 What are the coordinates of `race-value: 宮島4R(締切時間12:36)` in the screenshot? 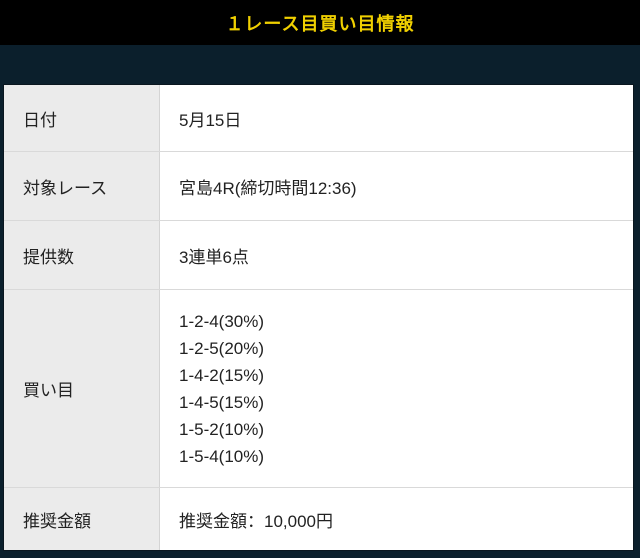 It's located at (268, 188).